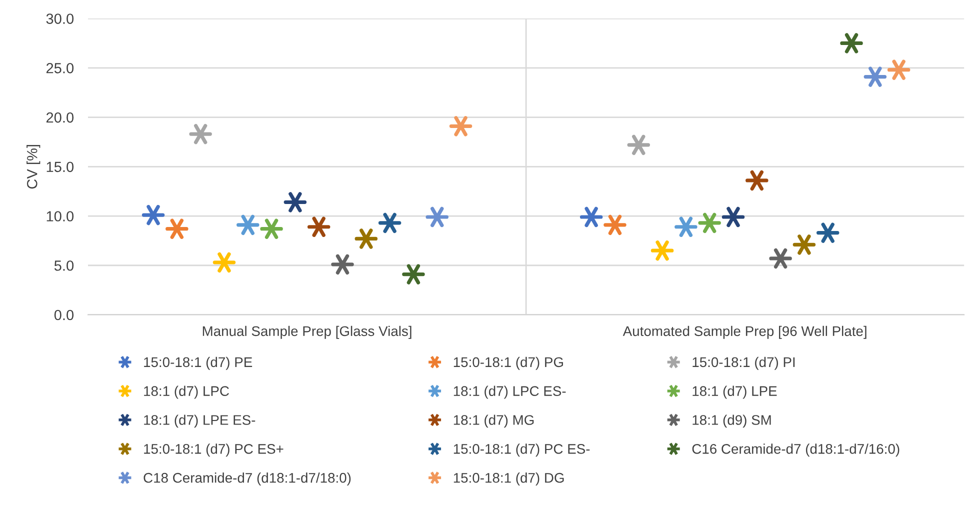  Describe the element at coordinates (60, 167) in the screenshot. I see `y-tick-label: 15.0` at that location.